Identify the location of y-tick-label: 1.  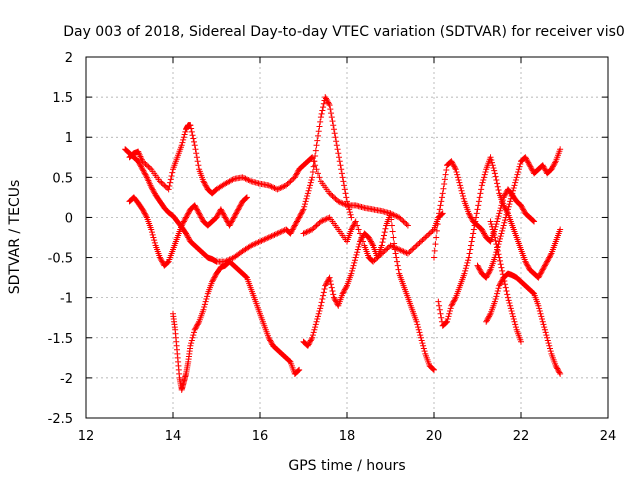
(69, 138).